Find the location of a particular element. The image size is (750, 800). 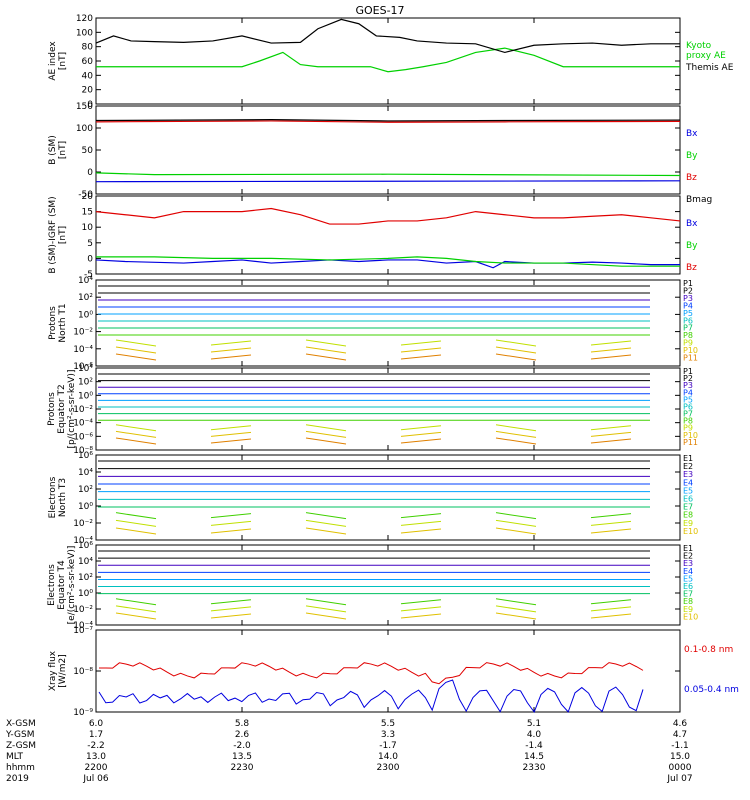

electrons-equator-panel-label-0: E1 is located at coordinates (688, 548).